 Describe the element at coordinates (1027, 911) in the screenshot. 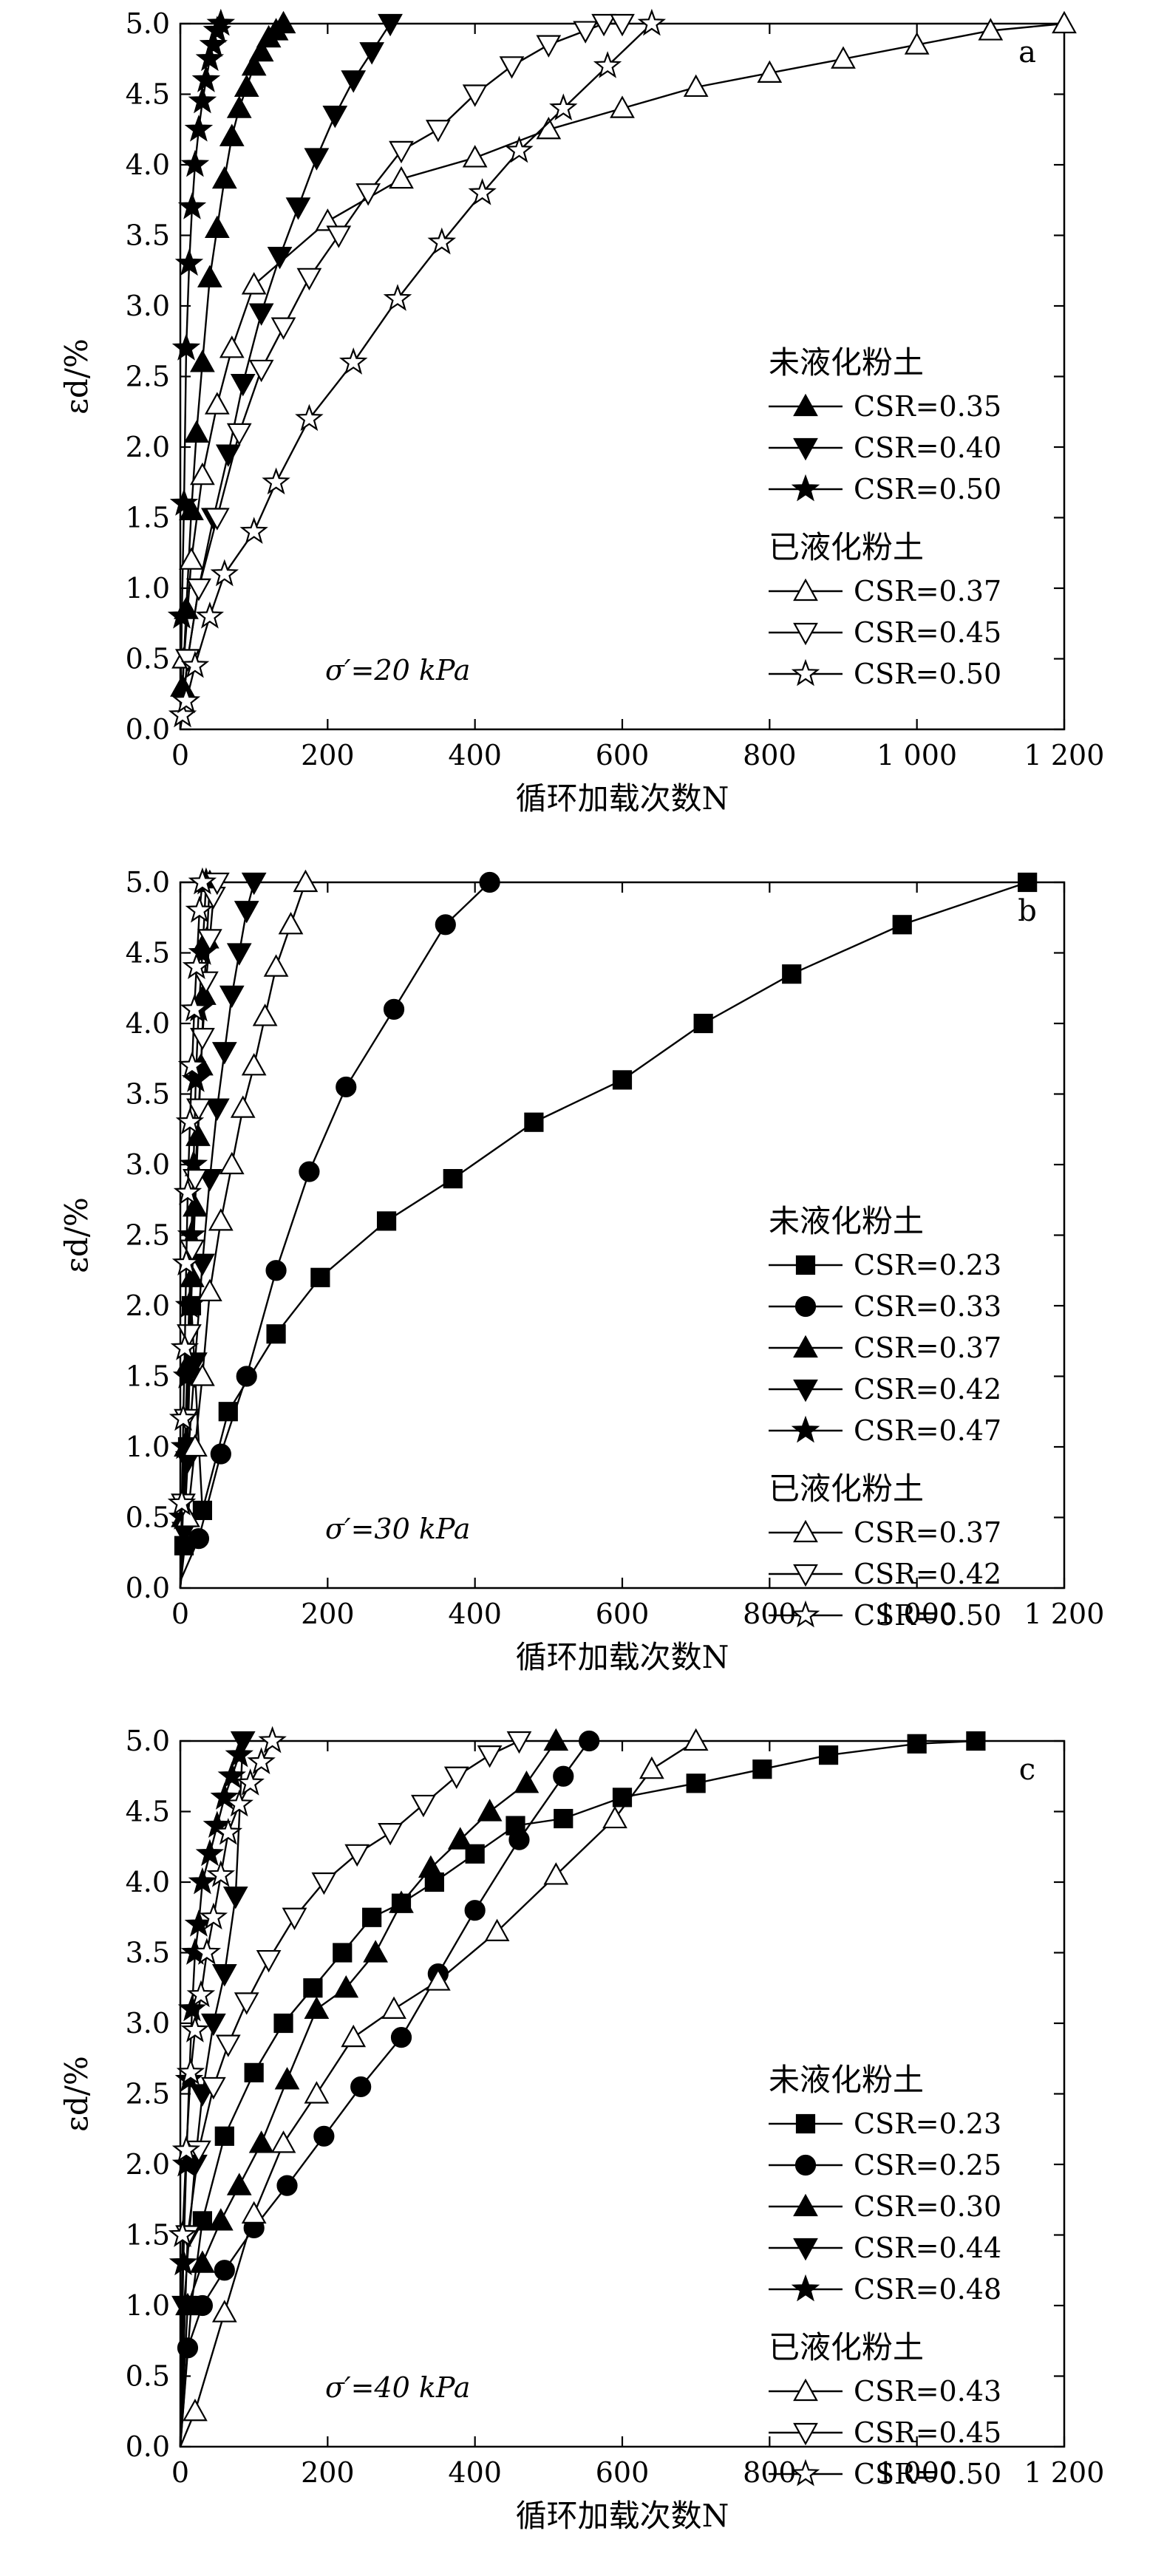

I see `panel-label: b` at that location.